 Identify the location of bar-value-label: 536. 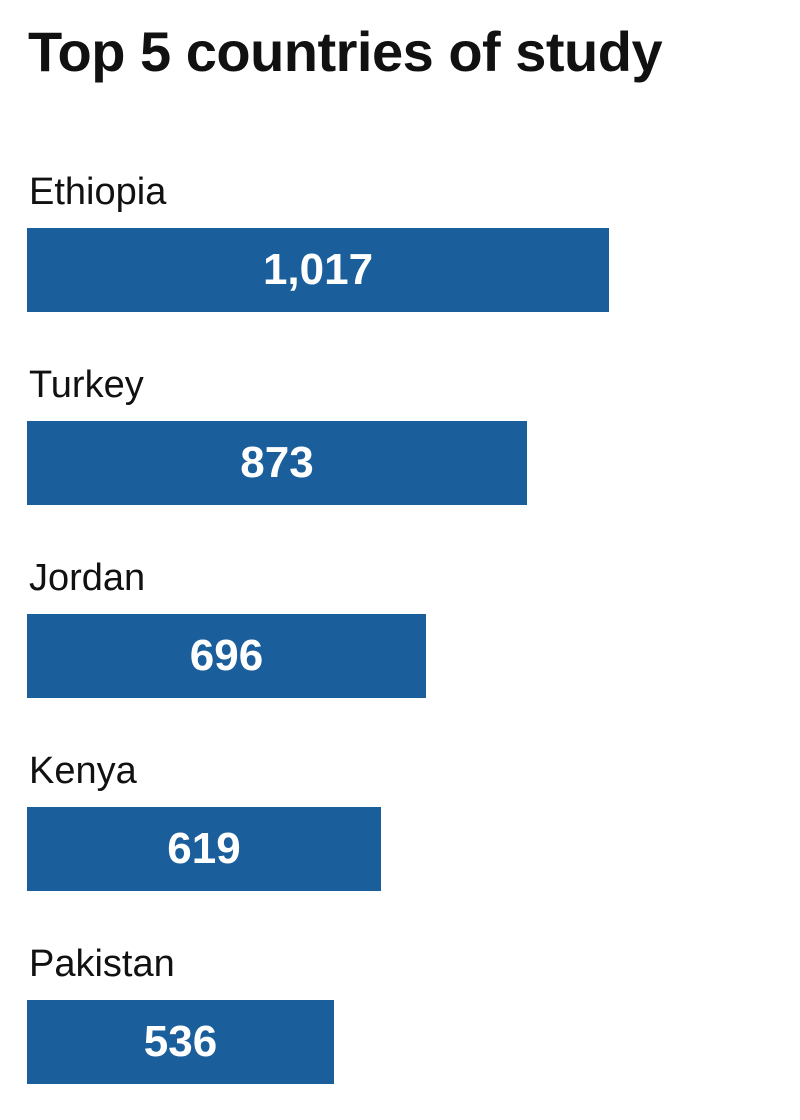
(180, 1041).